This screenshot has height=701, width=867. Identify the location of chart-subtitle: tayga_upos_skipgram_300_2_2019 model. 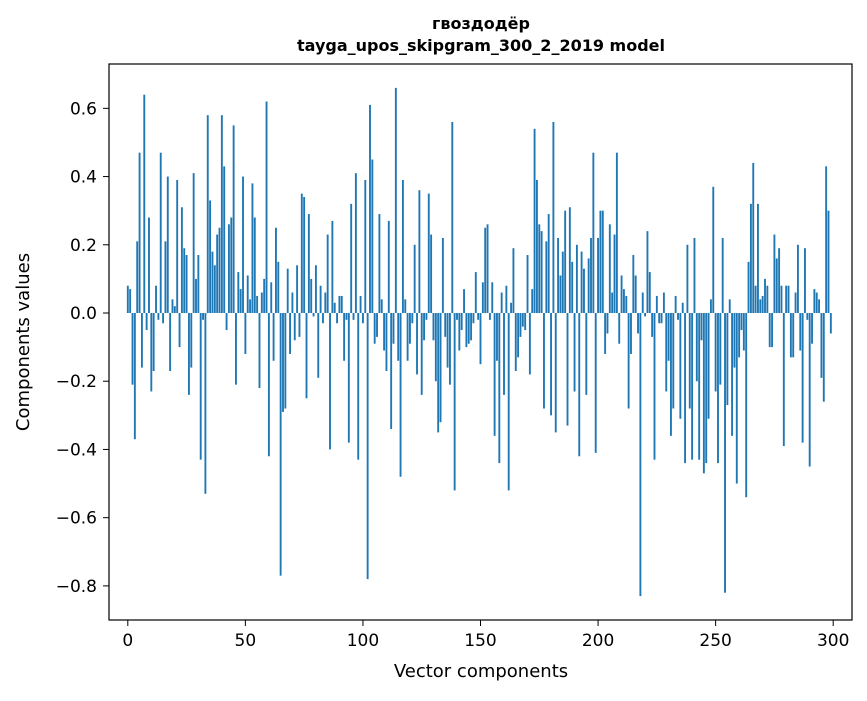
(481, 45).